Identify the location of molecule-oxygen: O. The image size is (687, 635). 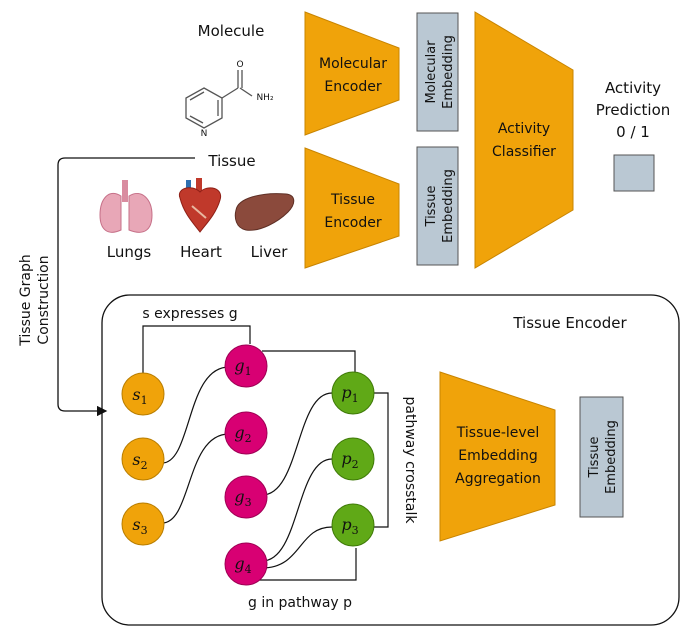
(239, 65).